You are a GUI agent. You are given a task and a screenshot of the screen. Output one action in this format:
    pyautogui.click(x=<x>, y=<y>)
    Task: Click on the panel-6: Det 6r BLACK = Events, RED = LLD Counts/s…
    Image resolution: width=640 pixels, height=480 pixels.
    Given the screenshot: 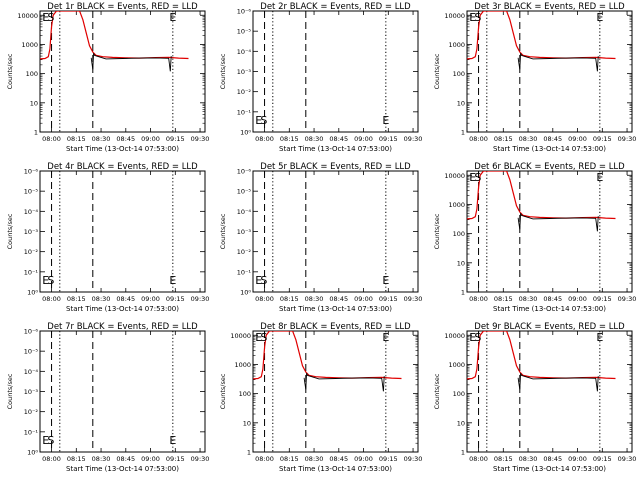 What is the action you would take?
    pyautogui.click(x=534, y=237)
    